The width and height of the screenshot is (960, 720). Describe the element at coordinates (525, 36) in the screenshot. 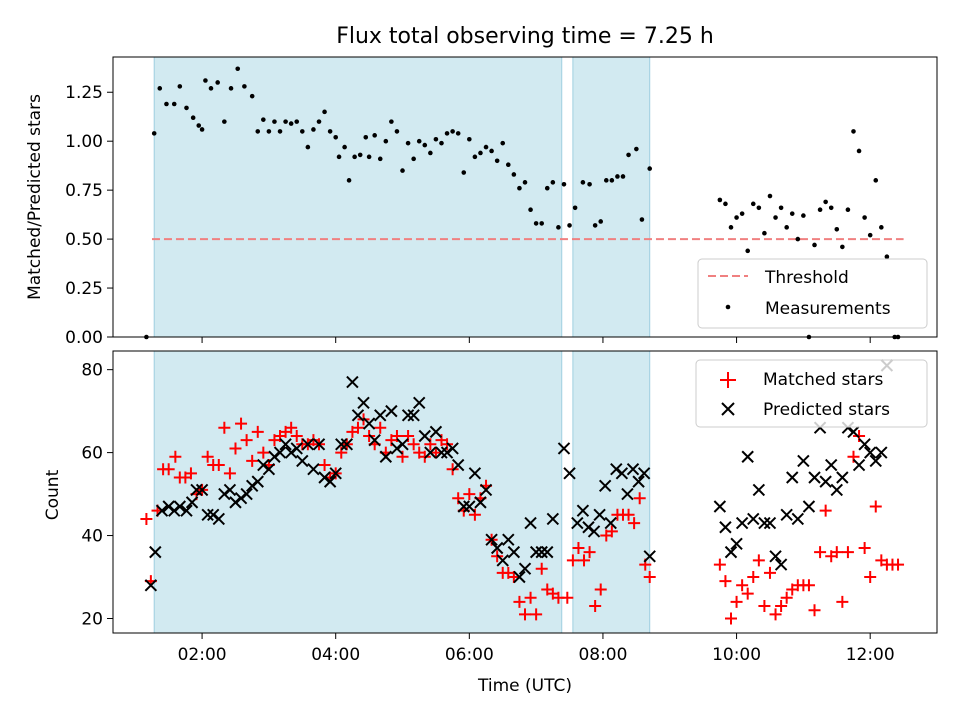

I see `chart-title: Flux total observing time = 7.25 h` at that location.